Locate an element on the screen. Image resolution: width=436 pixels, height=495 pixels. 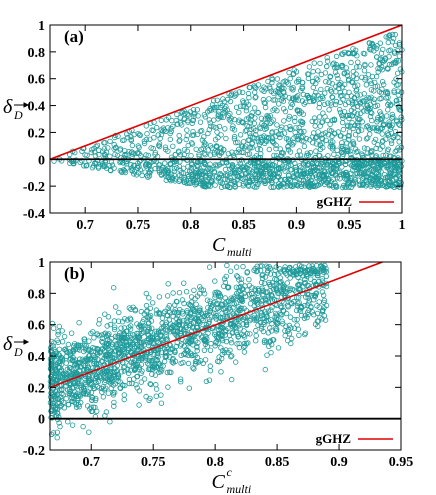
panel-b-legend: gGHZ is located at coordinates (354, 438).